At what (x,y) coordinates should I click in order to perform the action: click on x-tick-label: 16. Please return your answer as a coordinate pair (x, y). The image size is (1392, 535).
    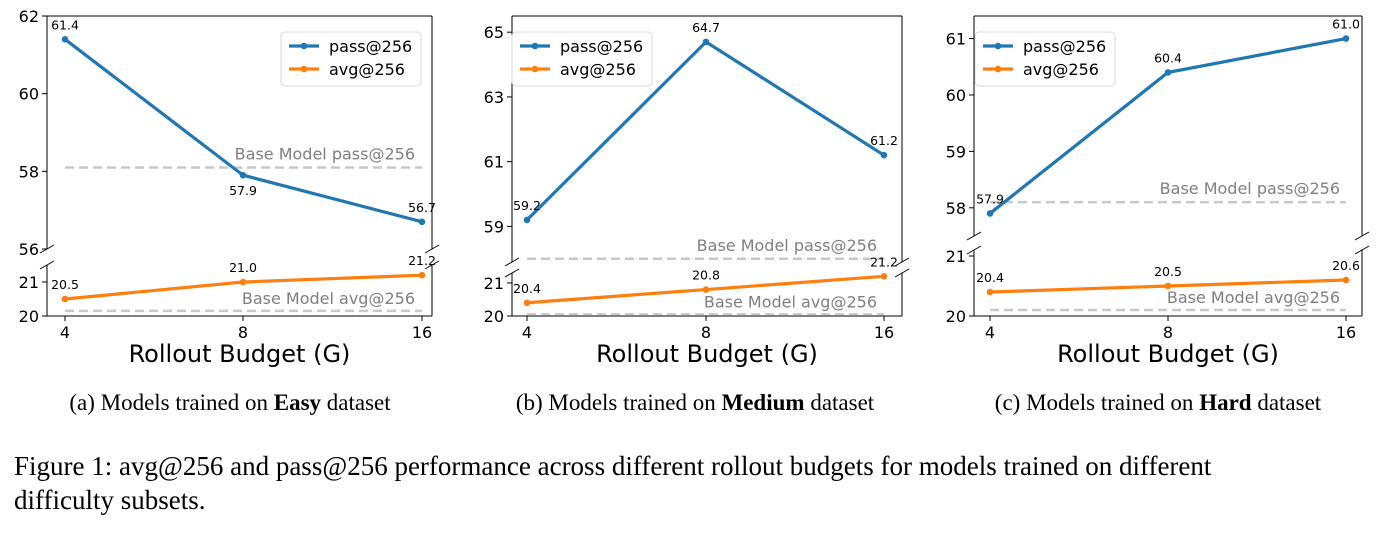
    Looking at the image, I should click on (1346, 332).